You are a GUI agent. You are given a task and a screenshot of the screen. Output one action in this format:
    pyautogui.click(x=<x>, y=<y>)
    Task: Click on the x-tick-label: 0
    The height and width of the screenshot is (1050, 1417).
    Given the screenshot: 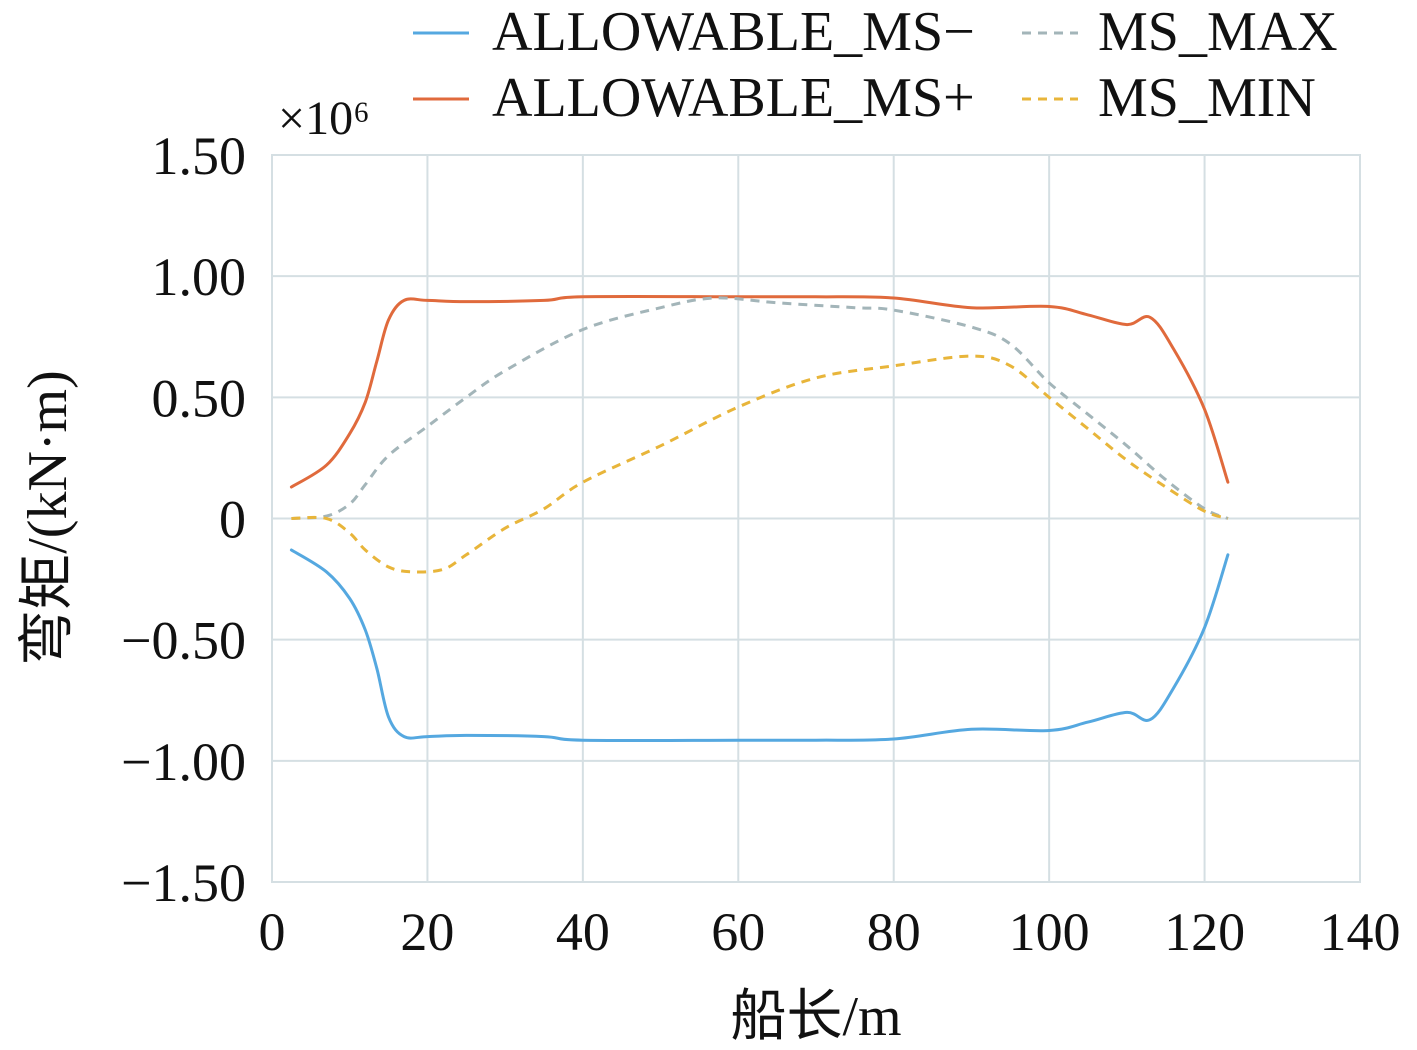 What is the action you would take?
    pyautogui.click(x=272, y=932)
    